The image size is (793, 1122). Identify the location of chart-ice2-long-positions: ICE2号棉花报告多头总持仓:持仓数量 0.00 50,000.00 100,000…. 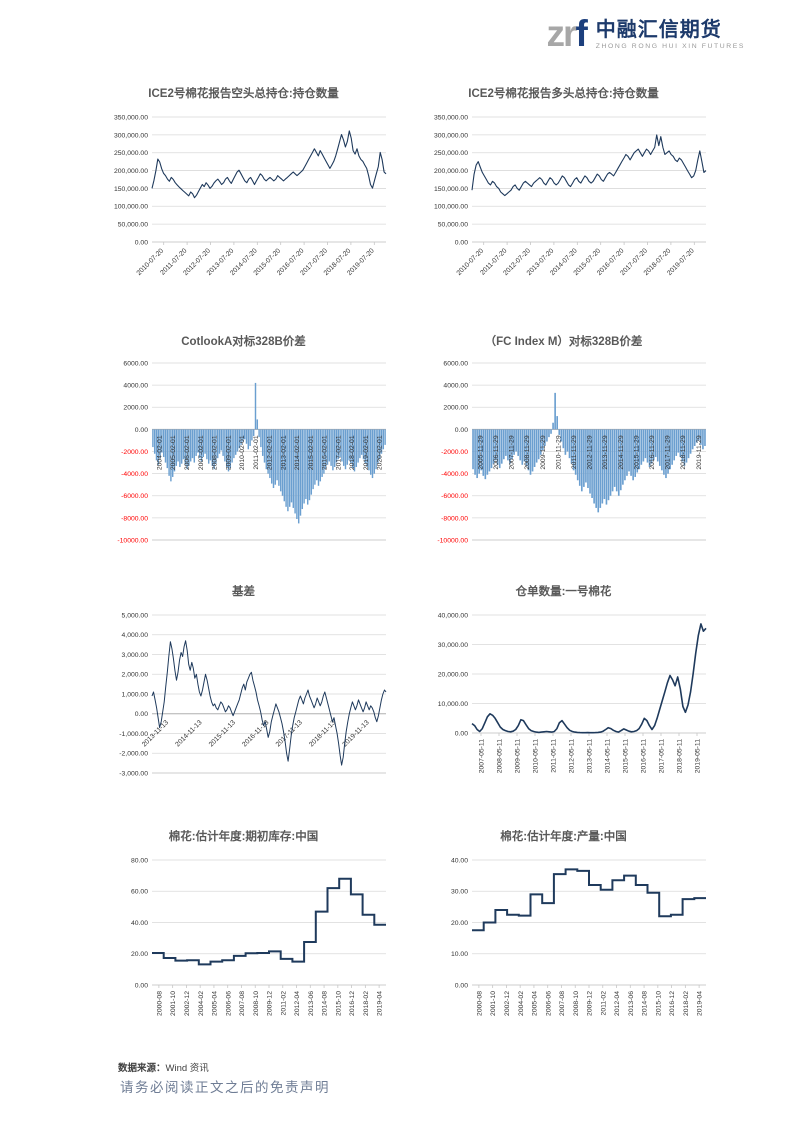
(563, 196).